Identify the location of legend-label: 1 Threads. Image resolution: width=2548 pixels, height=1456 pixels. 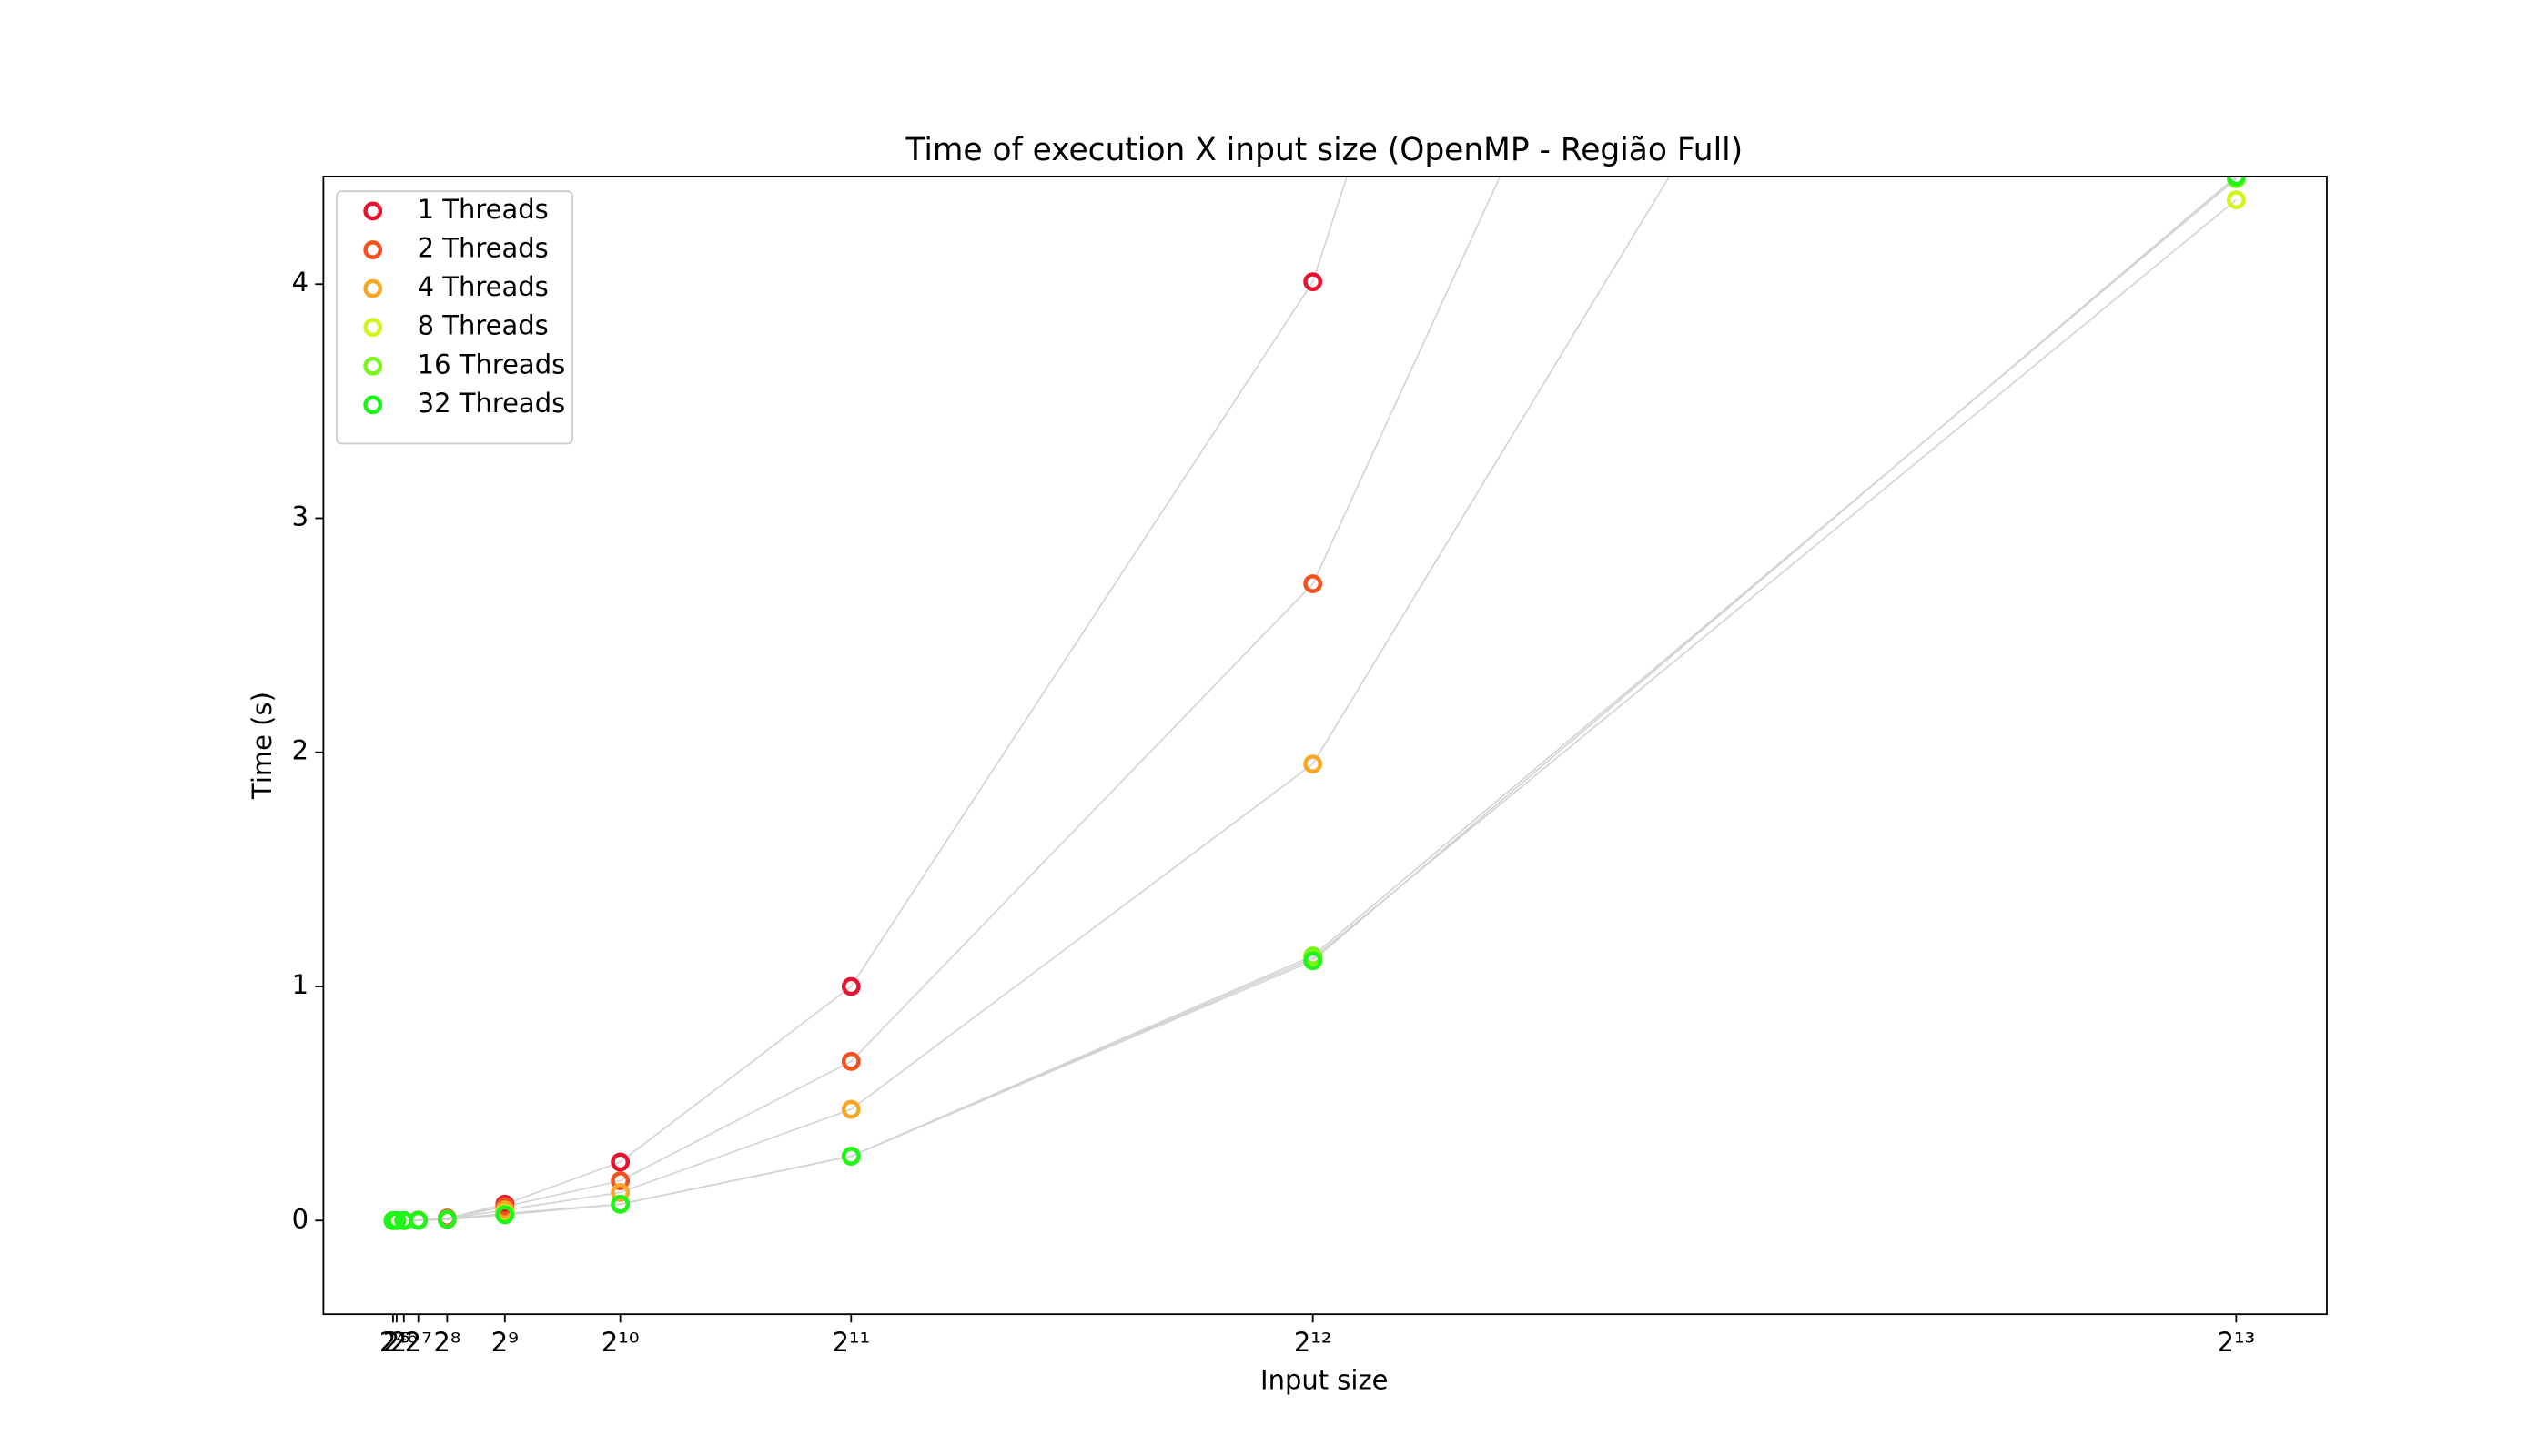
(484, 210).